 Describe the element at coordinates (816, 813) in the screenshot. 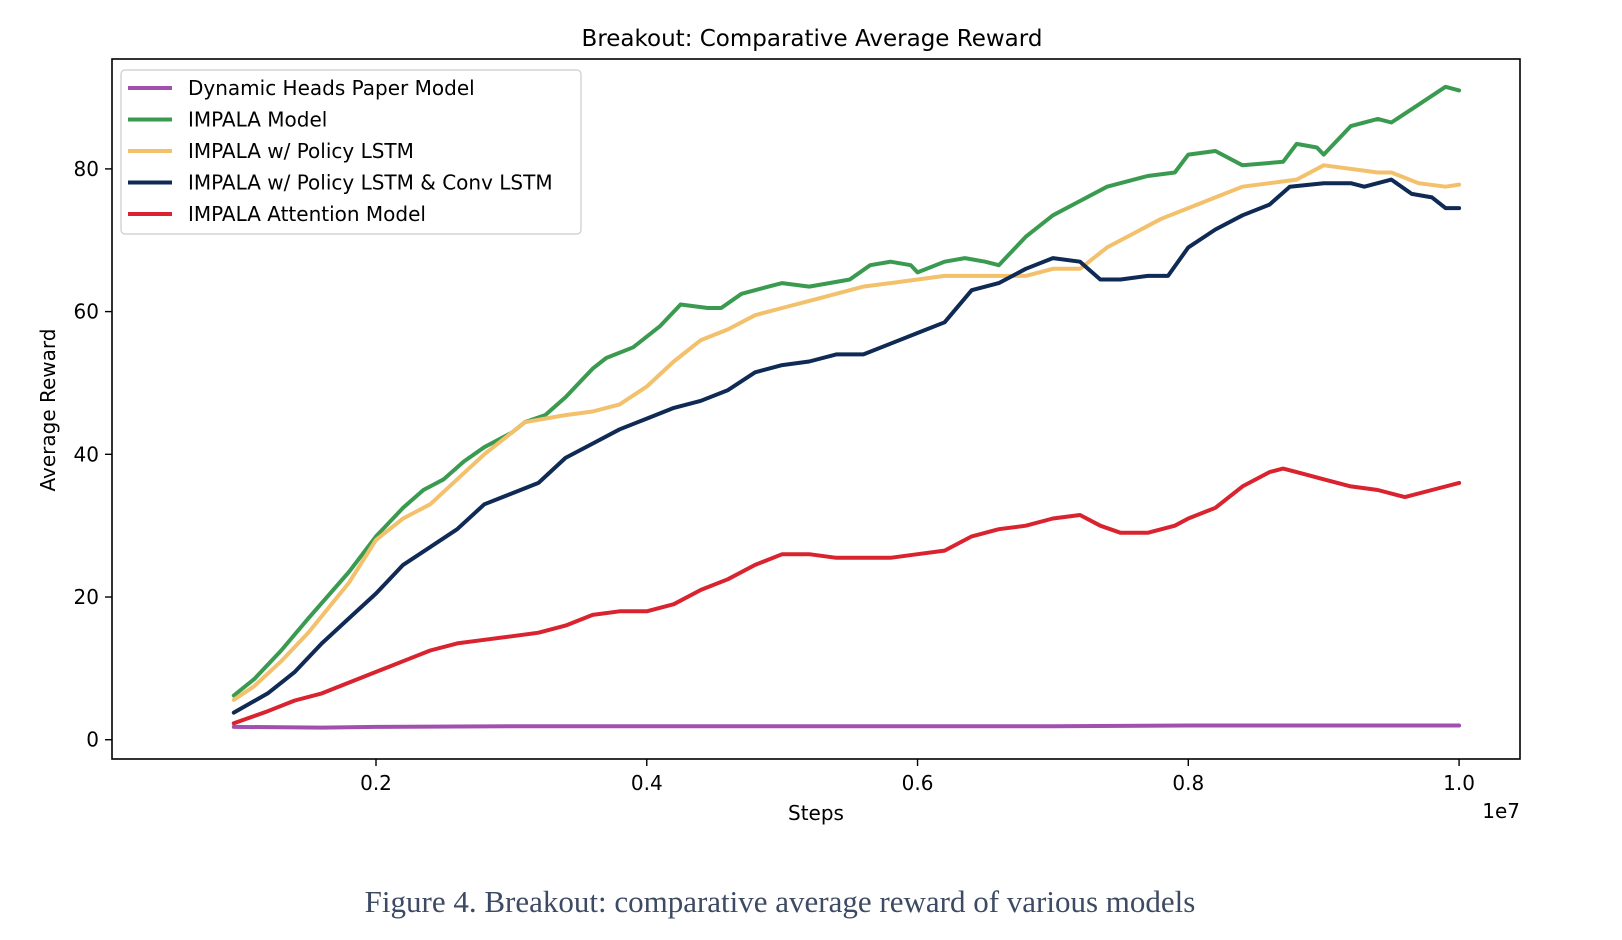

I see `x-axis-label: Steps` at that location.